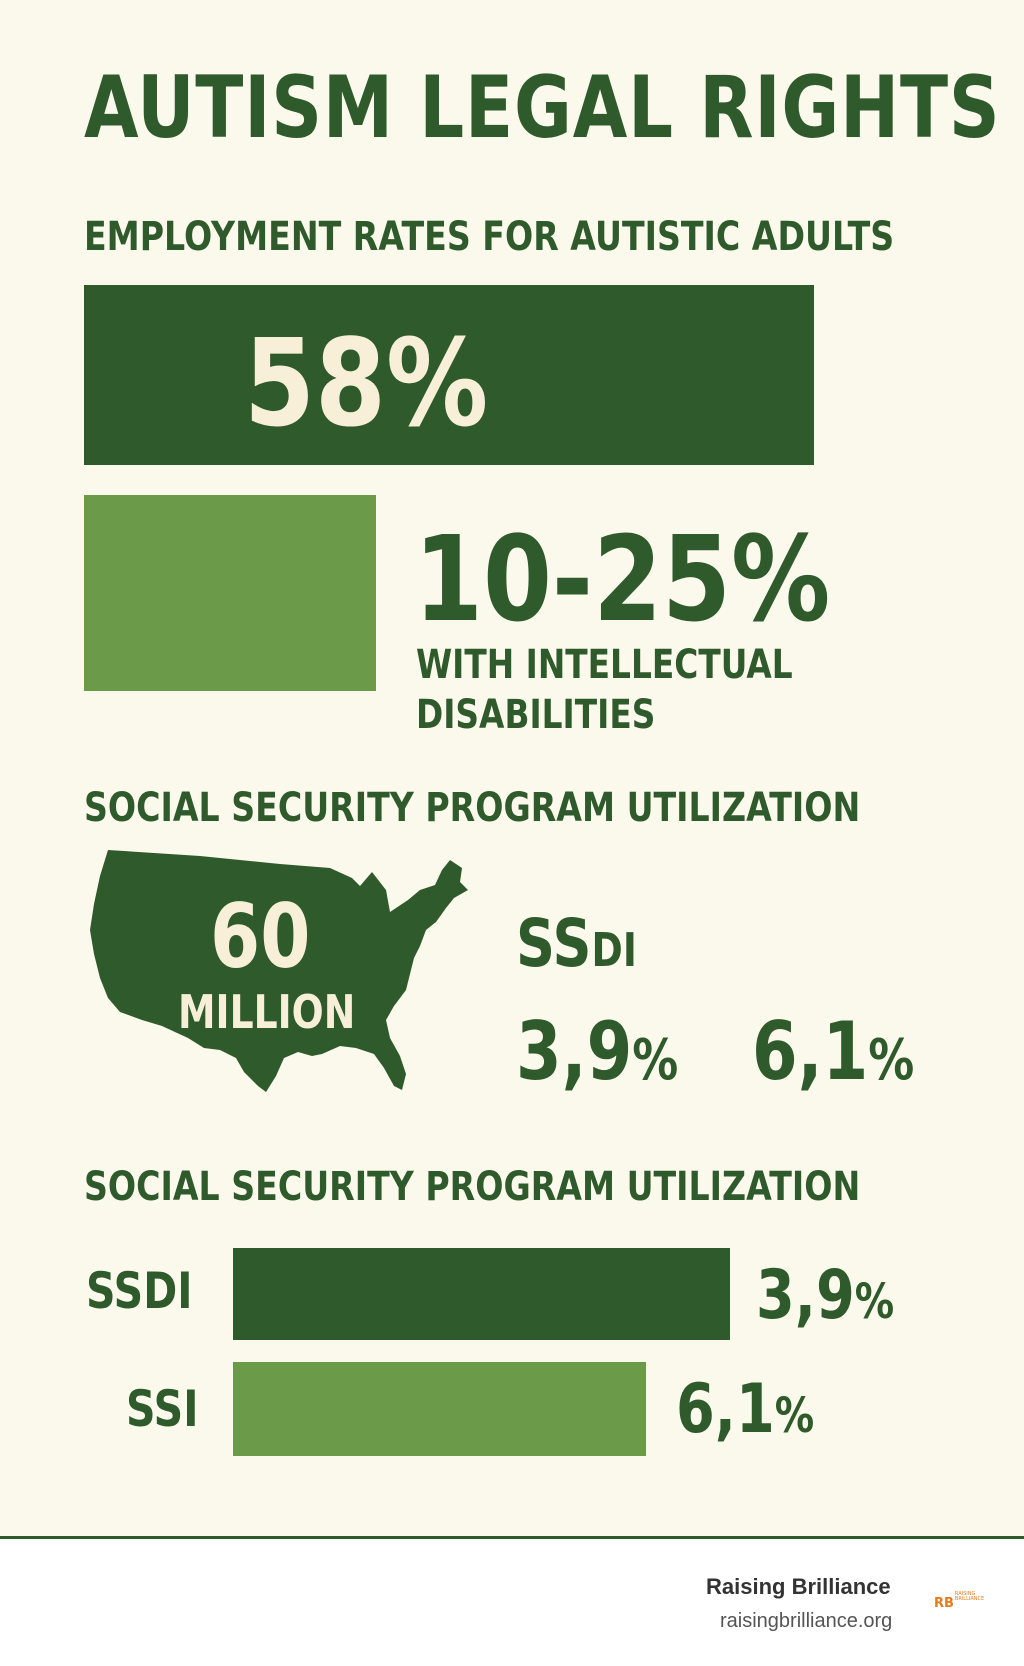 Image resolution: width=1024 pixels, height=1666 pixels. I want to click on usa-map-icon, so click(279, 971).